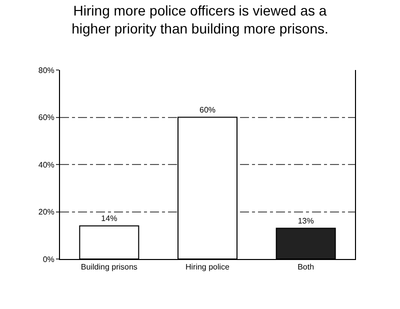 This screenshot has width=400, height=309. I want to click on y-tick-label: 0%, so click(48, 259).